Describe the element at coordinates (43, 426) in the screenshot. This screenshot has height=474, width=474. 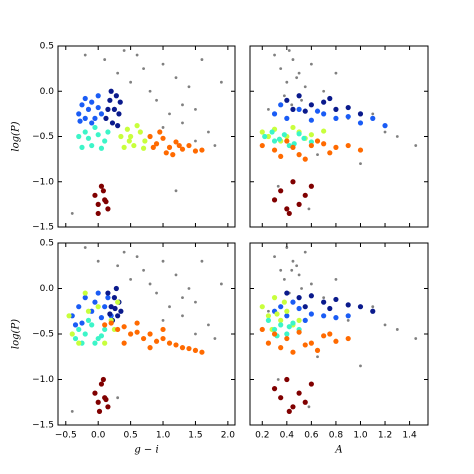
I see `y-tick-label: −1.5` at that location.